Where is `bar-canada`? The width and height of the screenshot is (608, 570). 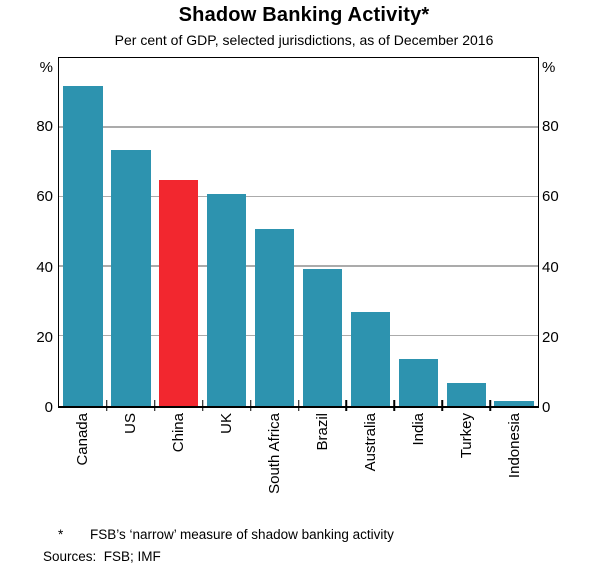
bar-canada is located at coordinates (83, 245).